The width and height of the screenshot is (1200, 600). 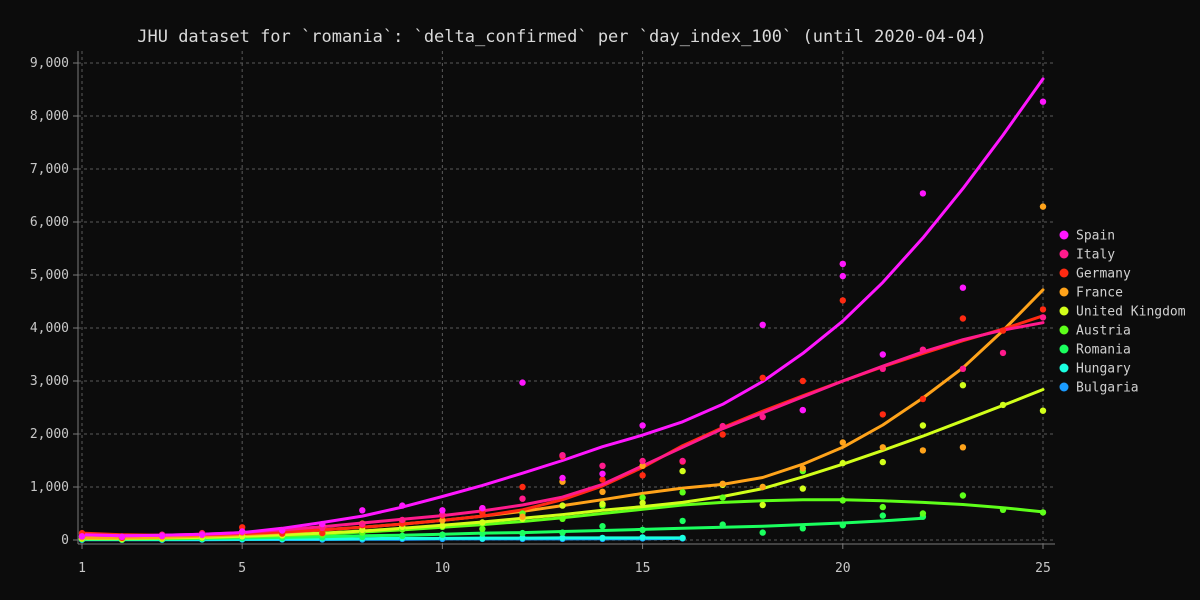 I want to click on legend-marker-romania, so click(x=1064, y=349).